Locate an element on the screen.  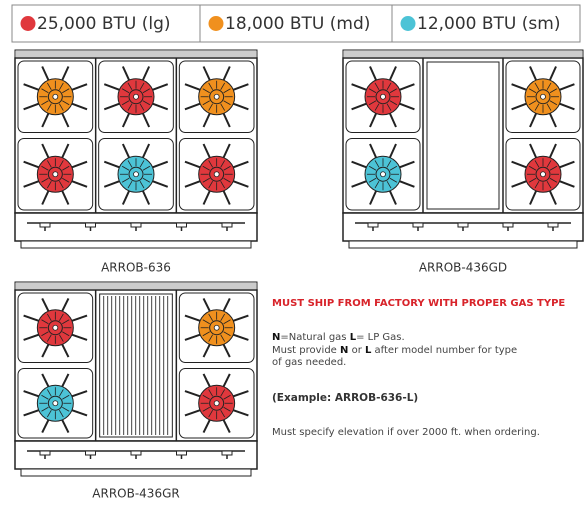
burner-center is located at coordinates (383, 96).